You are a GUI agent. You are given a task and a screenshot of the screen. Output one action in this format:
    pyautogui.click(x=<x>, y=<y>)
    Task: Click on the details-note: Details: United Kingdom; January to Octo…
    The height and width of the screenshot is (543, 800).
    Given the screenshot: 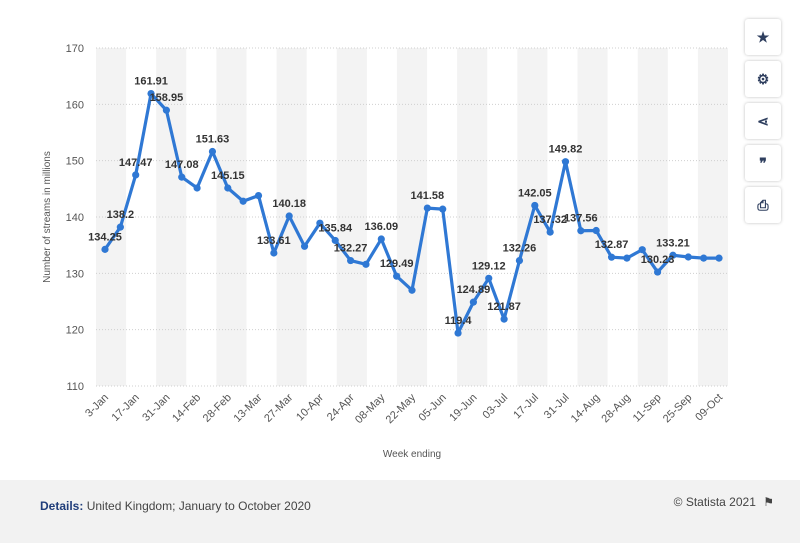 What is the action you would take?
    pyautogui.click(x=175, y=506)
    